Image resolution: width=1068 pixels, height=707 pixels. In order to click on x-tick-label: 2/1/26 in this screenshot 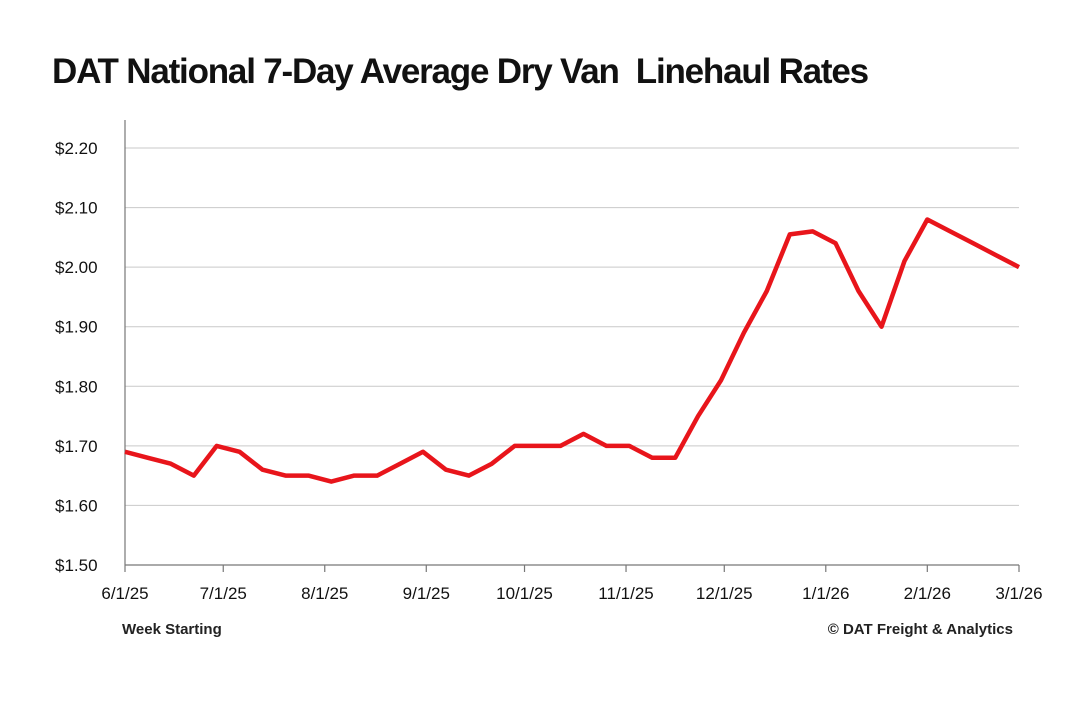, I will do `click(927, 593)`.